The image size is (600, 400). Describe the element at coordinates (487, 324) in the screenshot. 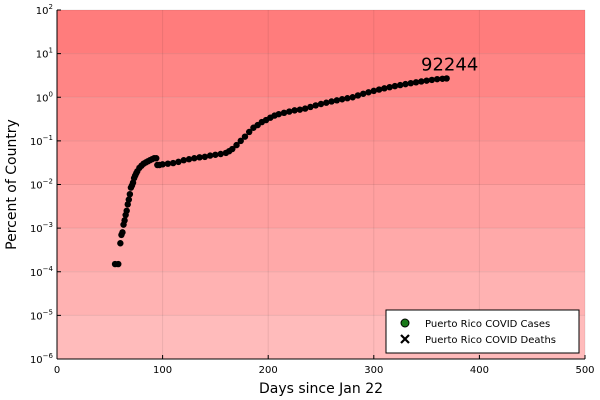

I see `legend-entry-cases: Puerto Rico COVID Cases` at that location.